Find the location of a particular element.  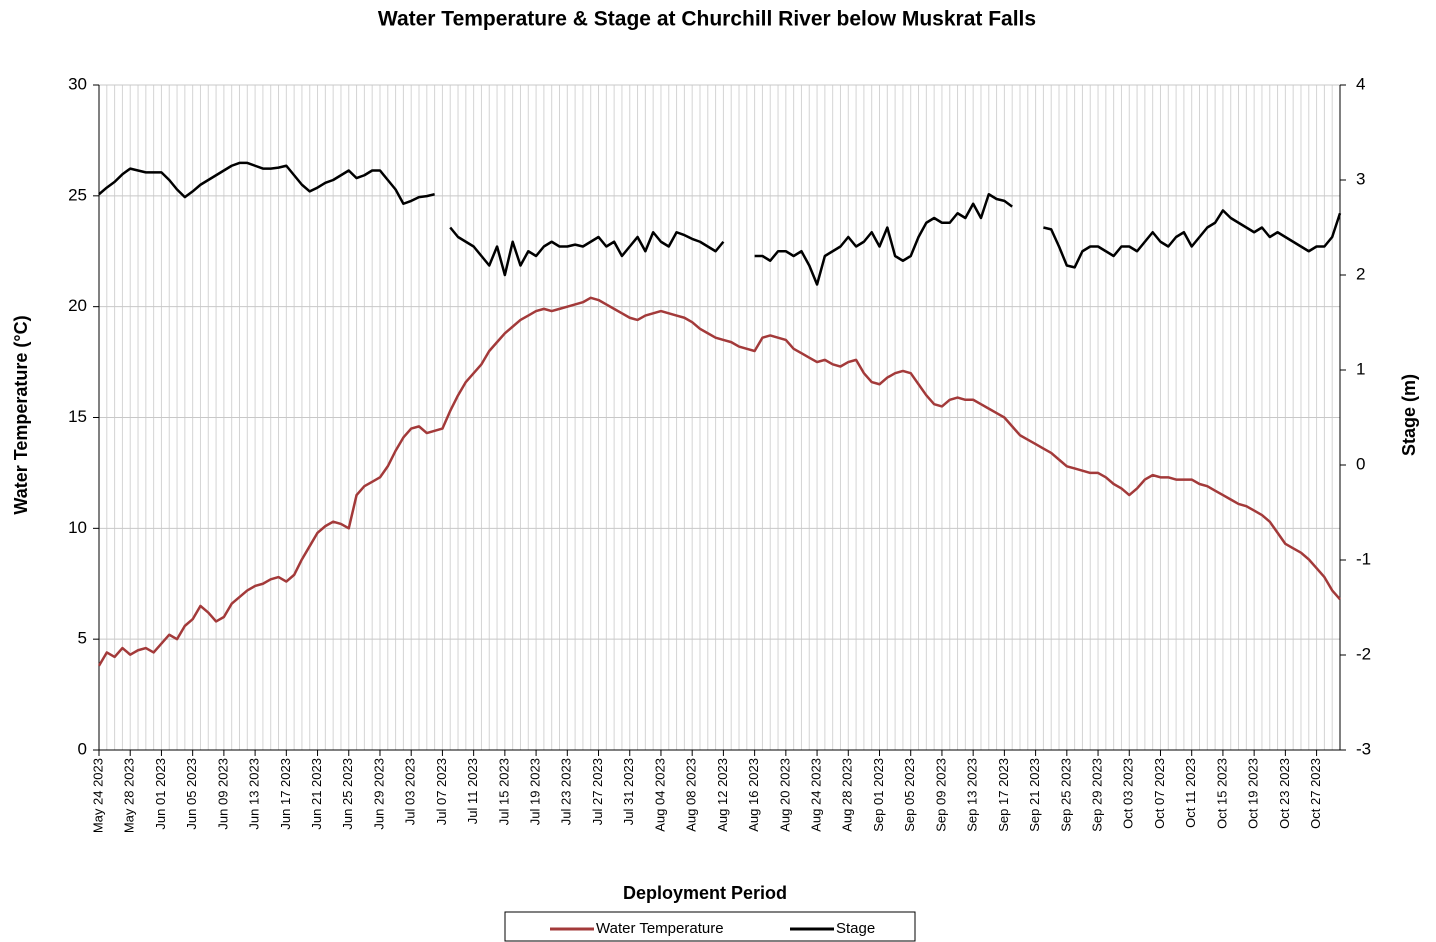

x-tick-label: Oct 27 2023 is located at coordinates (1315, 793).